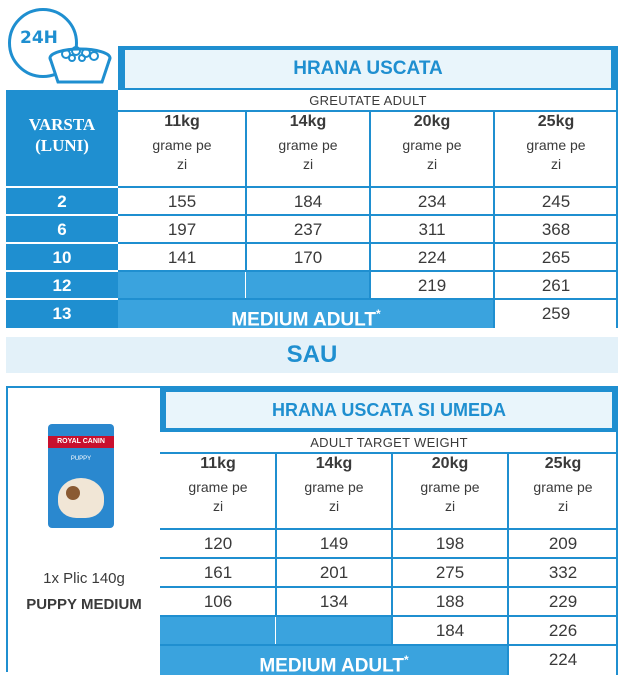 The width and height of the screenshot is (624, 679). I want to click on unit-label-3: grame pe zi, so click(556, 158).